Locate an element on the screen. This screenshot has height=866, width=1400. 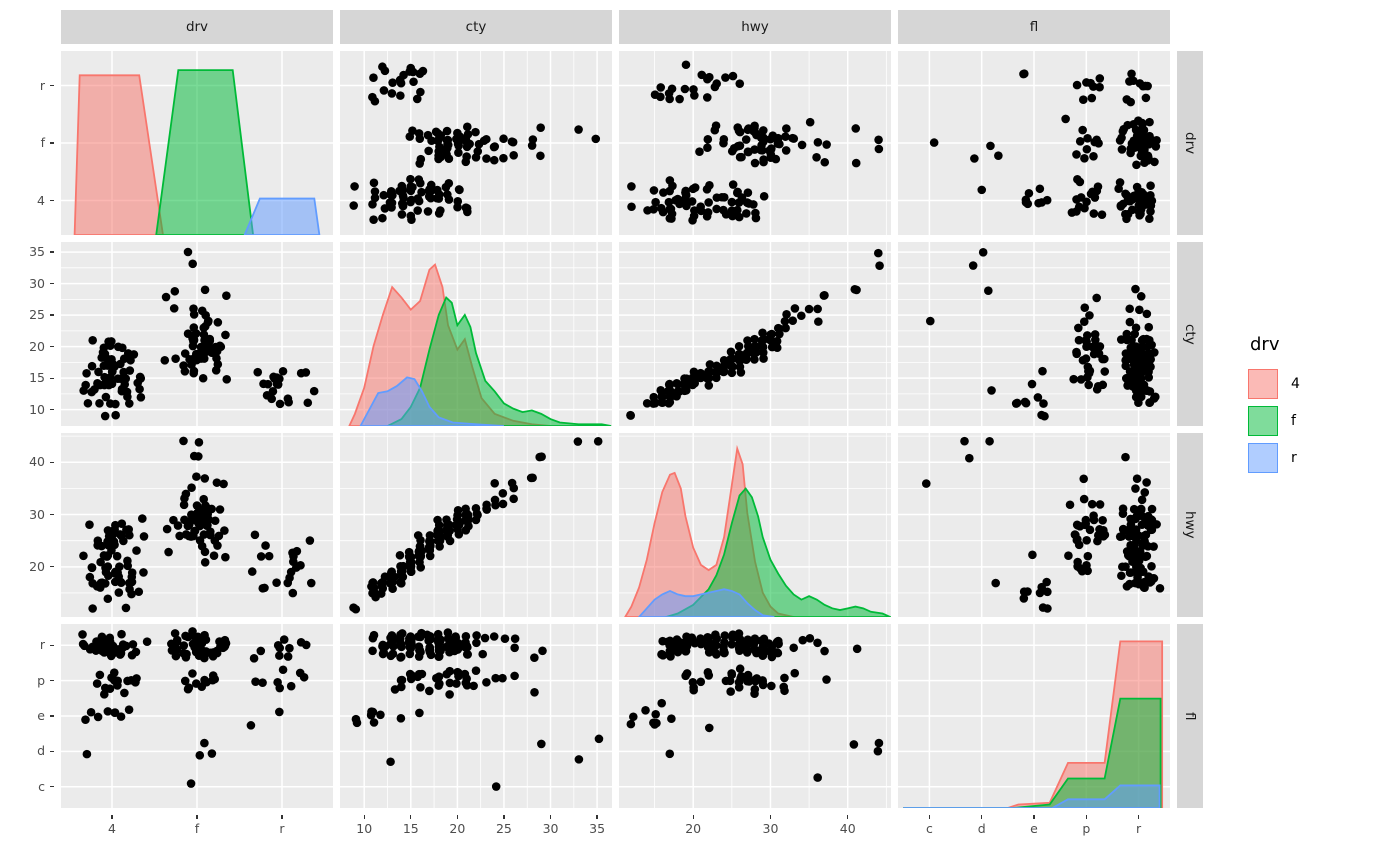
strip-top-hwy: hwy is located at coordinates (755, 27).